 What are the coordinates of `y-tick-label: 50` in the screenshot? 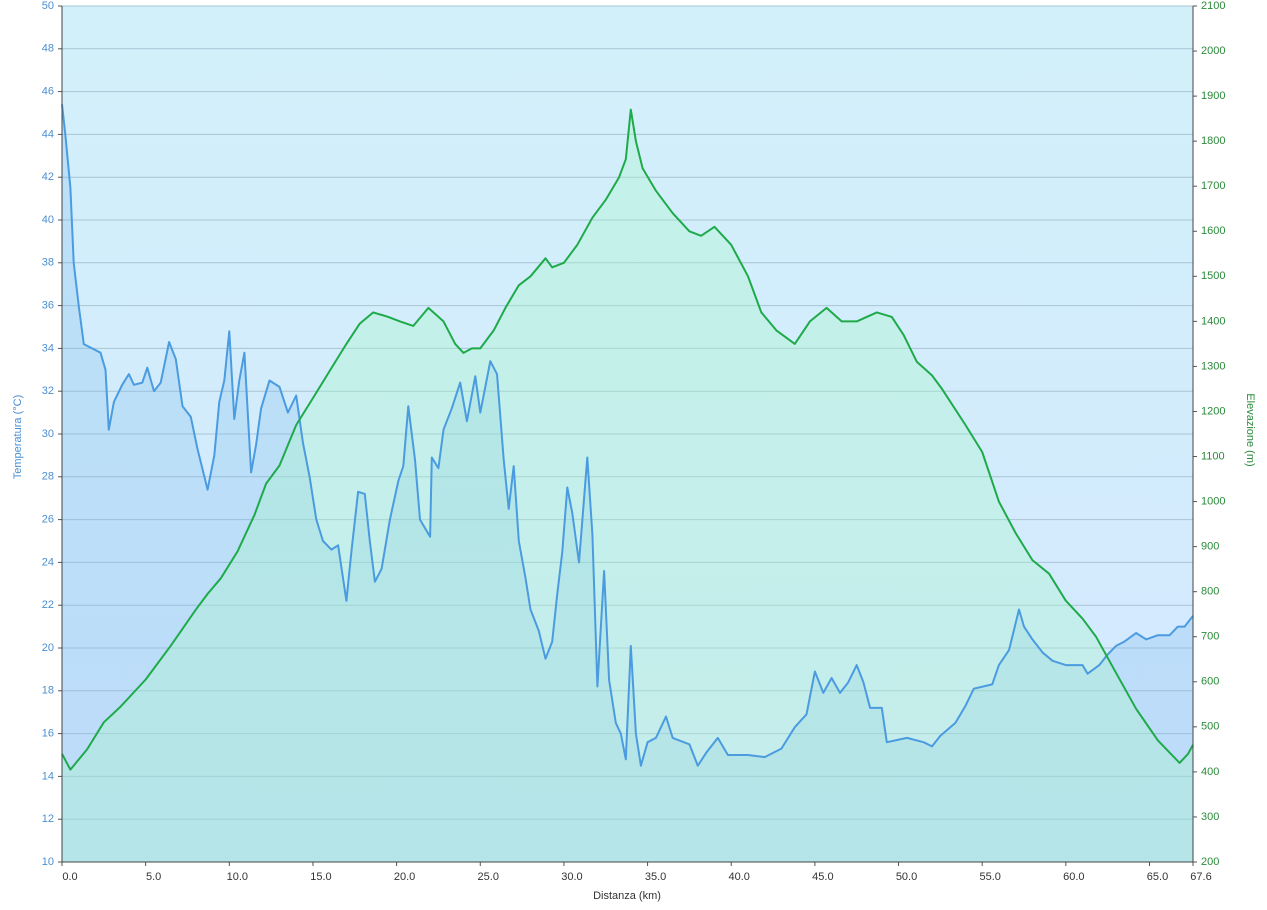 It's located at (48, 6).